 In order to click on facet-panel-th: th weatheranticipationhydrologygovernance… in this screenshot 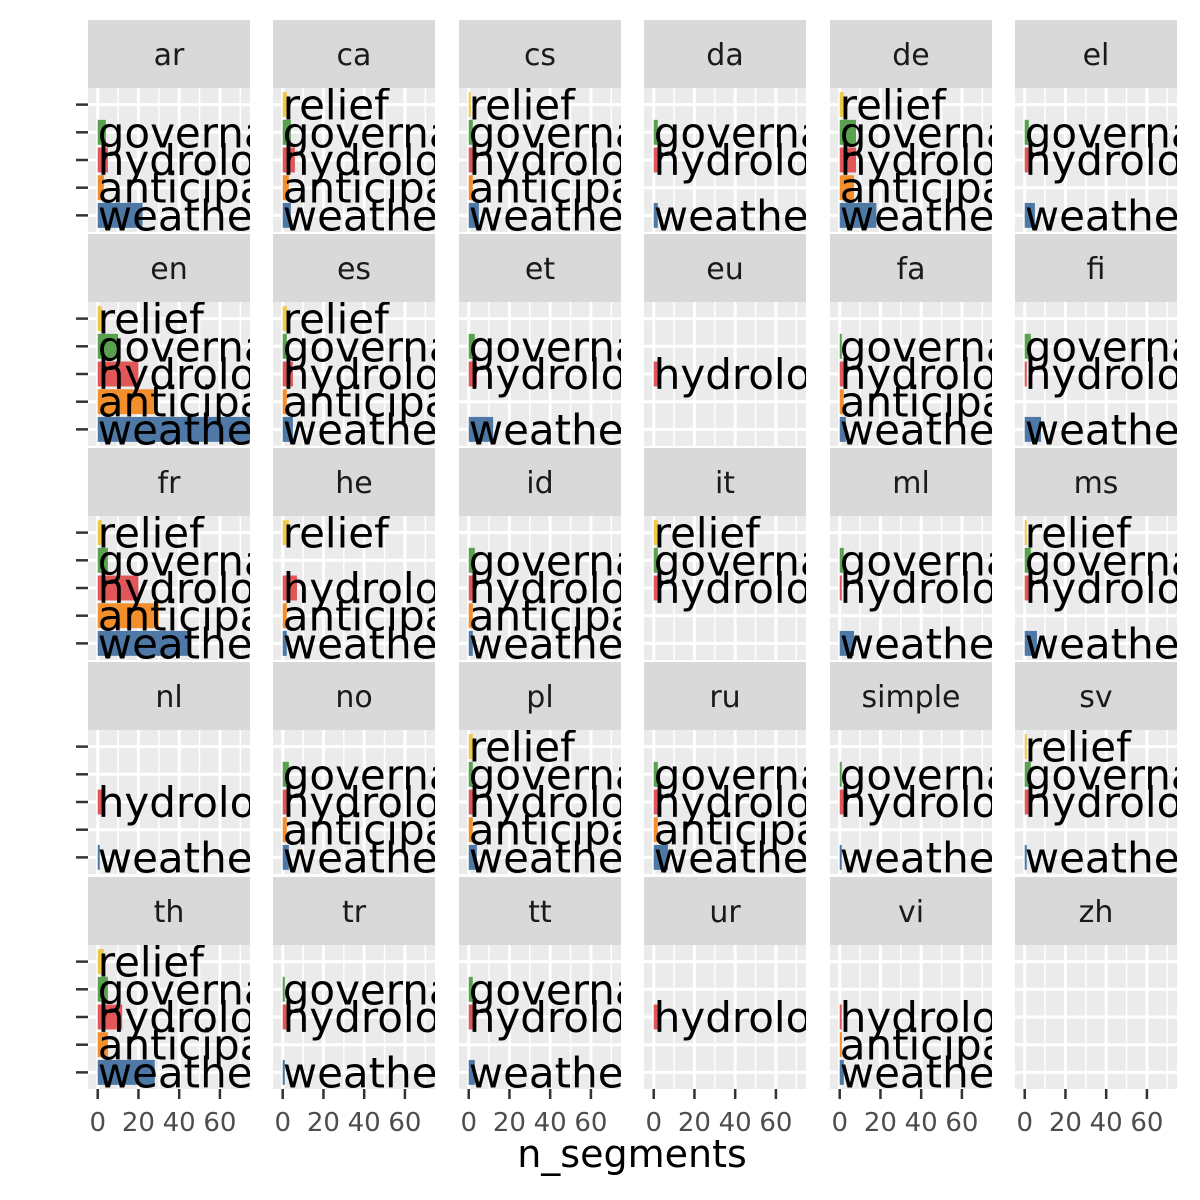, I will do `click(211, 1007)`.